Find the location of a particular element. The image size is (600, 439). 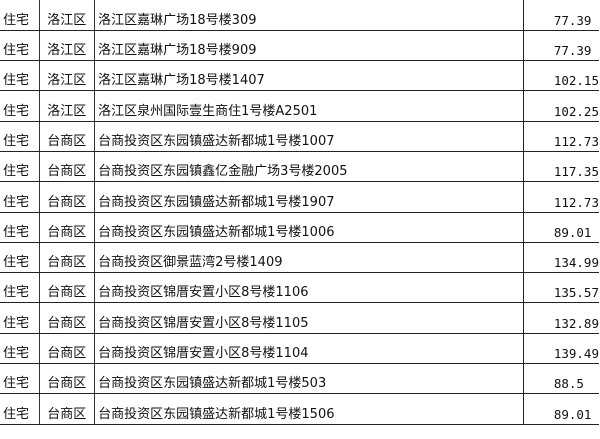

table-row: 住宅 台商区 台商投资区御景蓝湾2号楼1409 134.99 is located at coordinates (299, 258).